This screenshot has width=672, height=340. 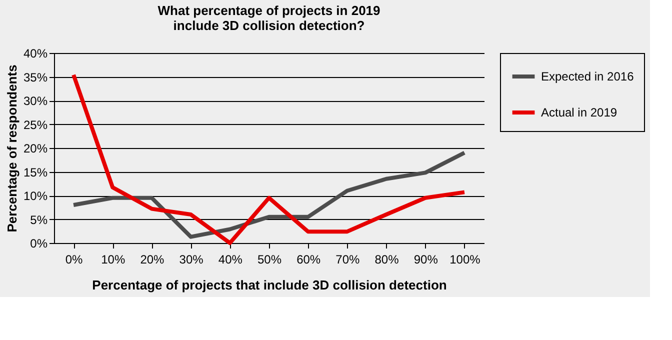 I want to click on y-tick-label: 10%, so click(x=35, y=196).